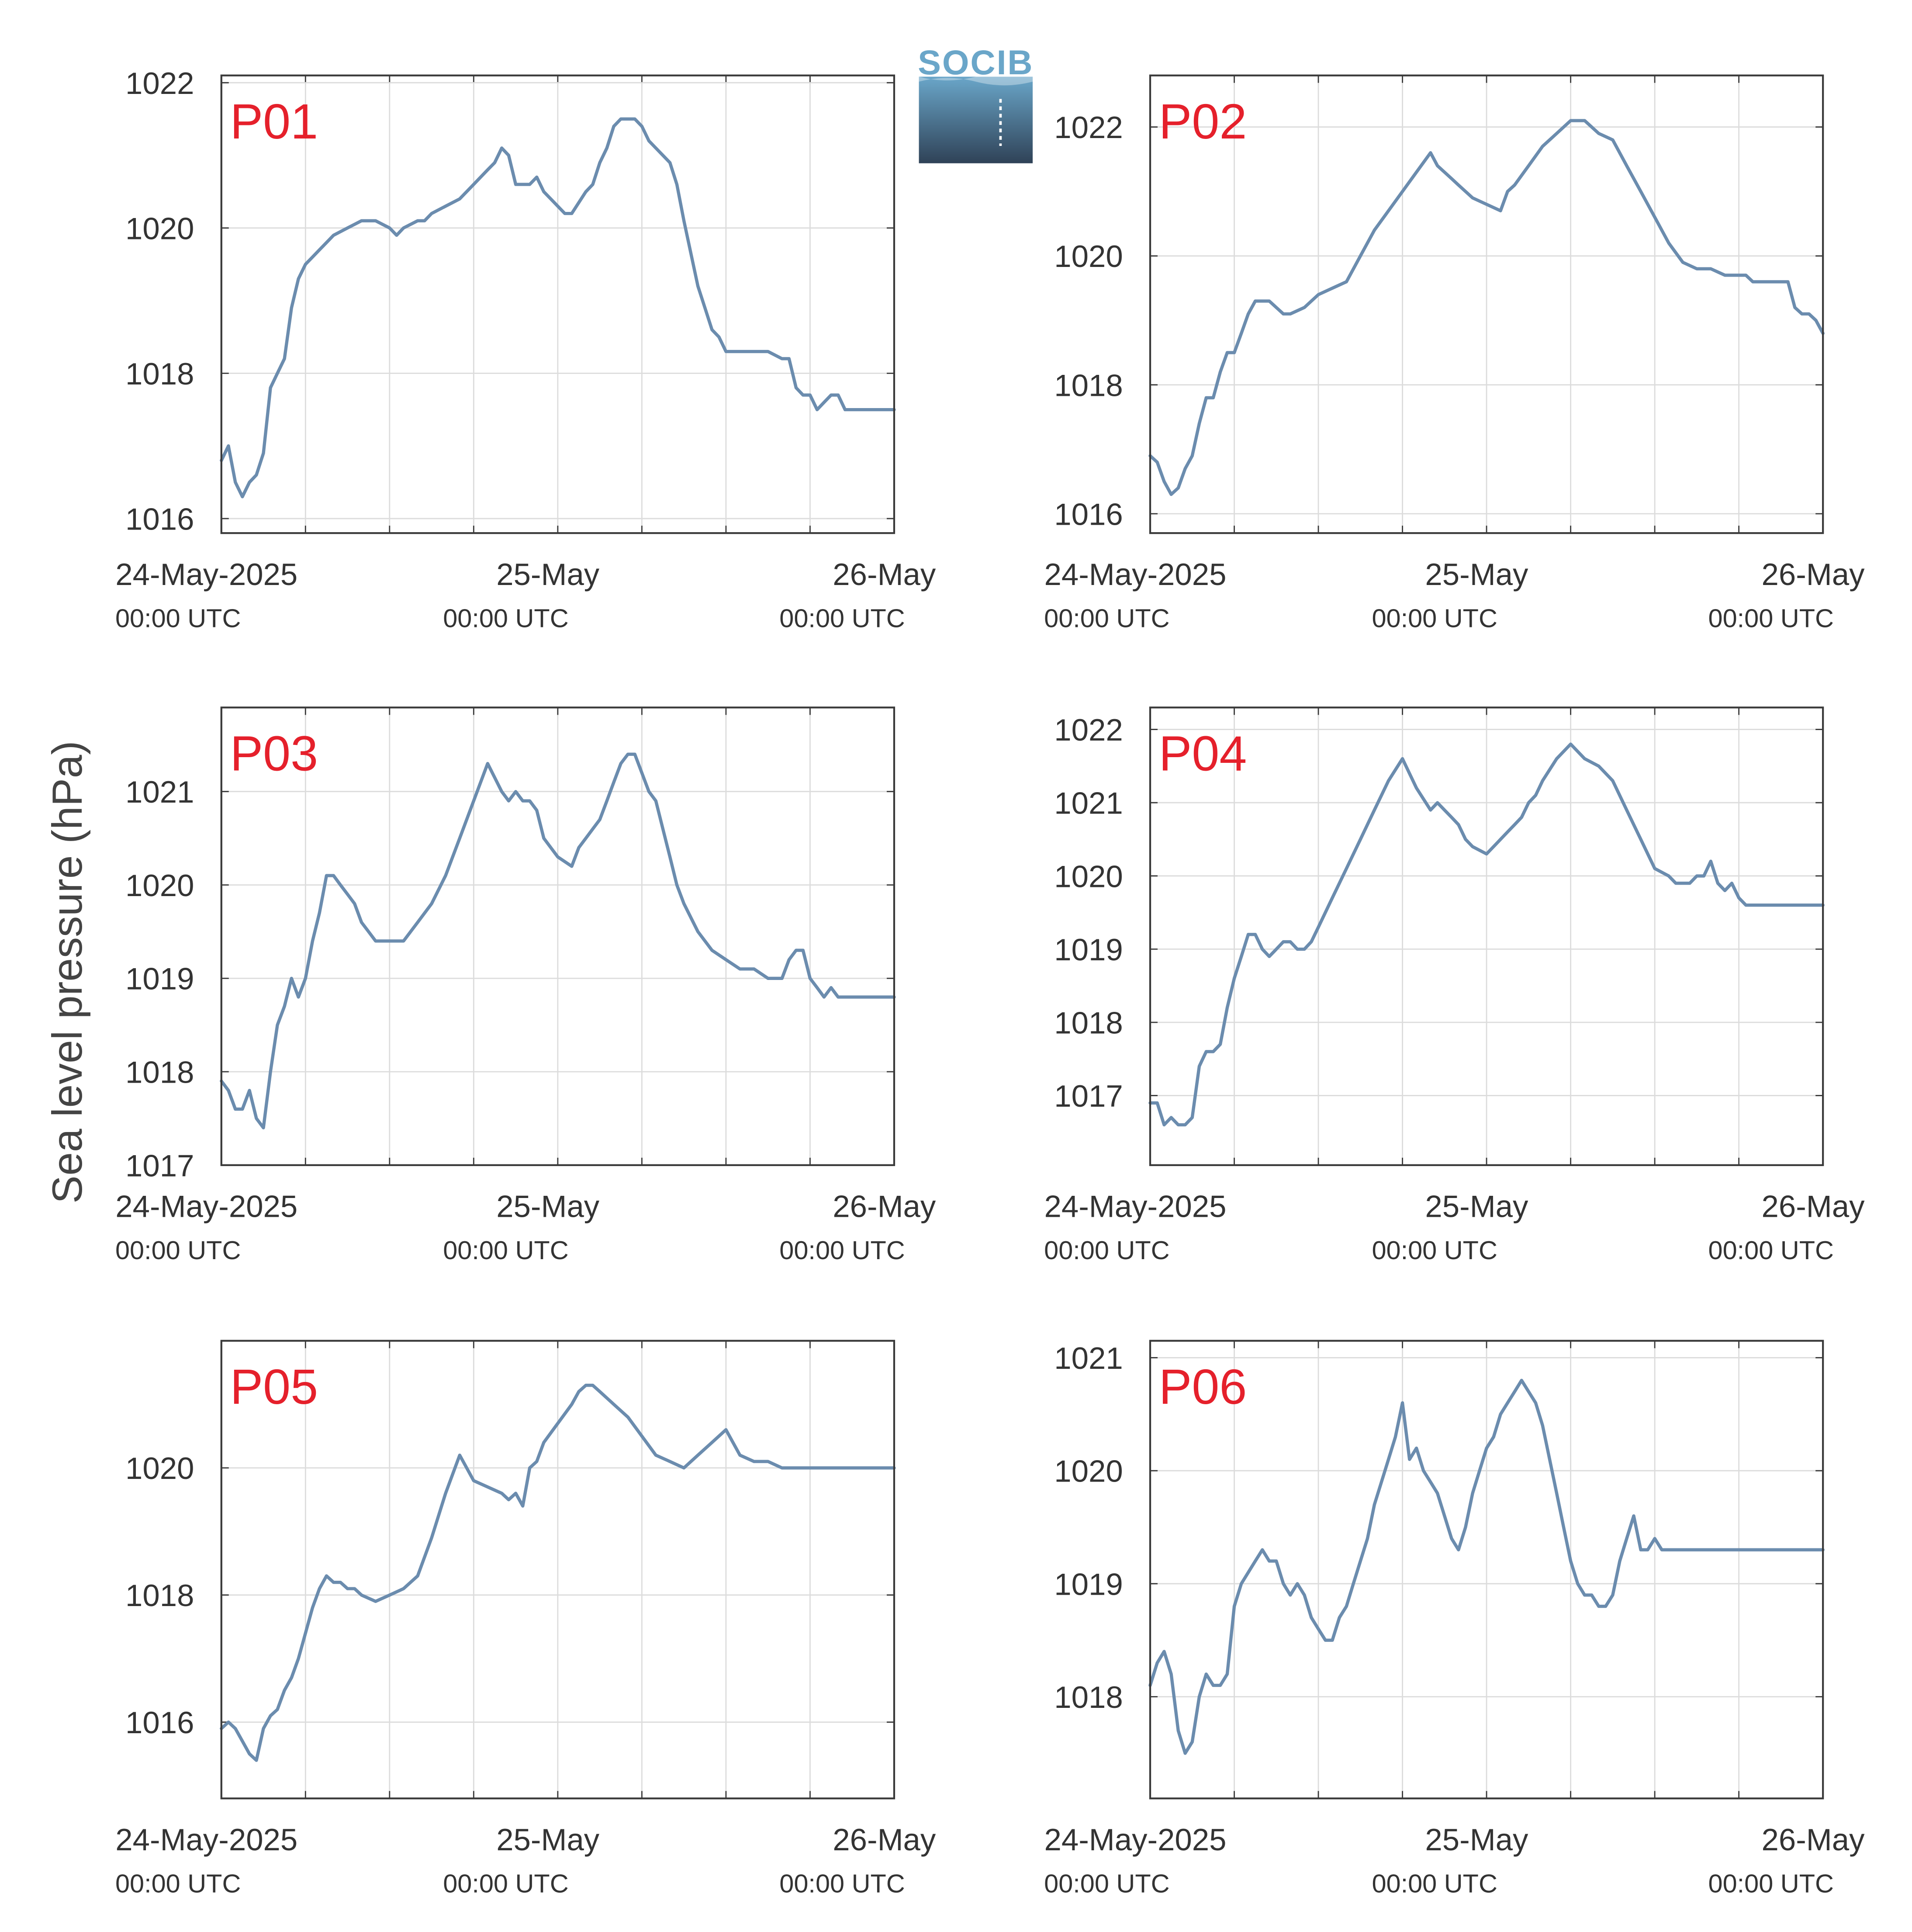  I want to click on panel-label: P02, so click(1203, 121).